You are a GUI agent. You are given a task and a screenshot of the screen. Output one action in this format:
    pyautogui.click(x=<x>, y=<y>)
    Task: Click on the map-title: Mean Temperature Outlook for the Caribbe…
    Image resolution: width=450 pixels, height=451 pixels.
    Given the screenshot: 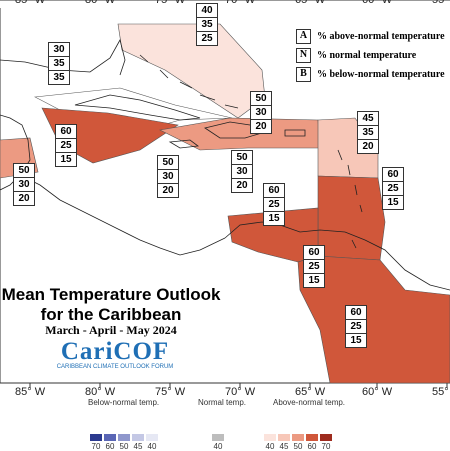 What is the action you would take?
    pyautogui.click(x=111, y=305)
    